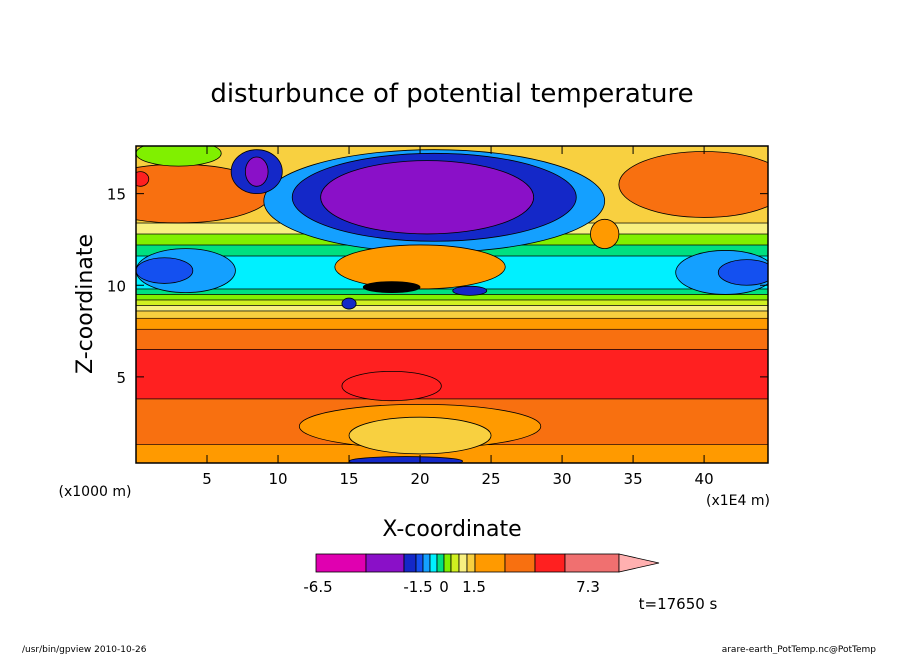 This screenshot has height=654, width=904. What do you see at coordinates (277, 479) in the screenshot?
I see `x-tick-label: 10` at bounding box center [277, 479].